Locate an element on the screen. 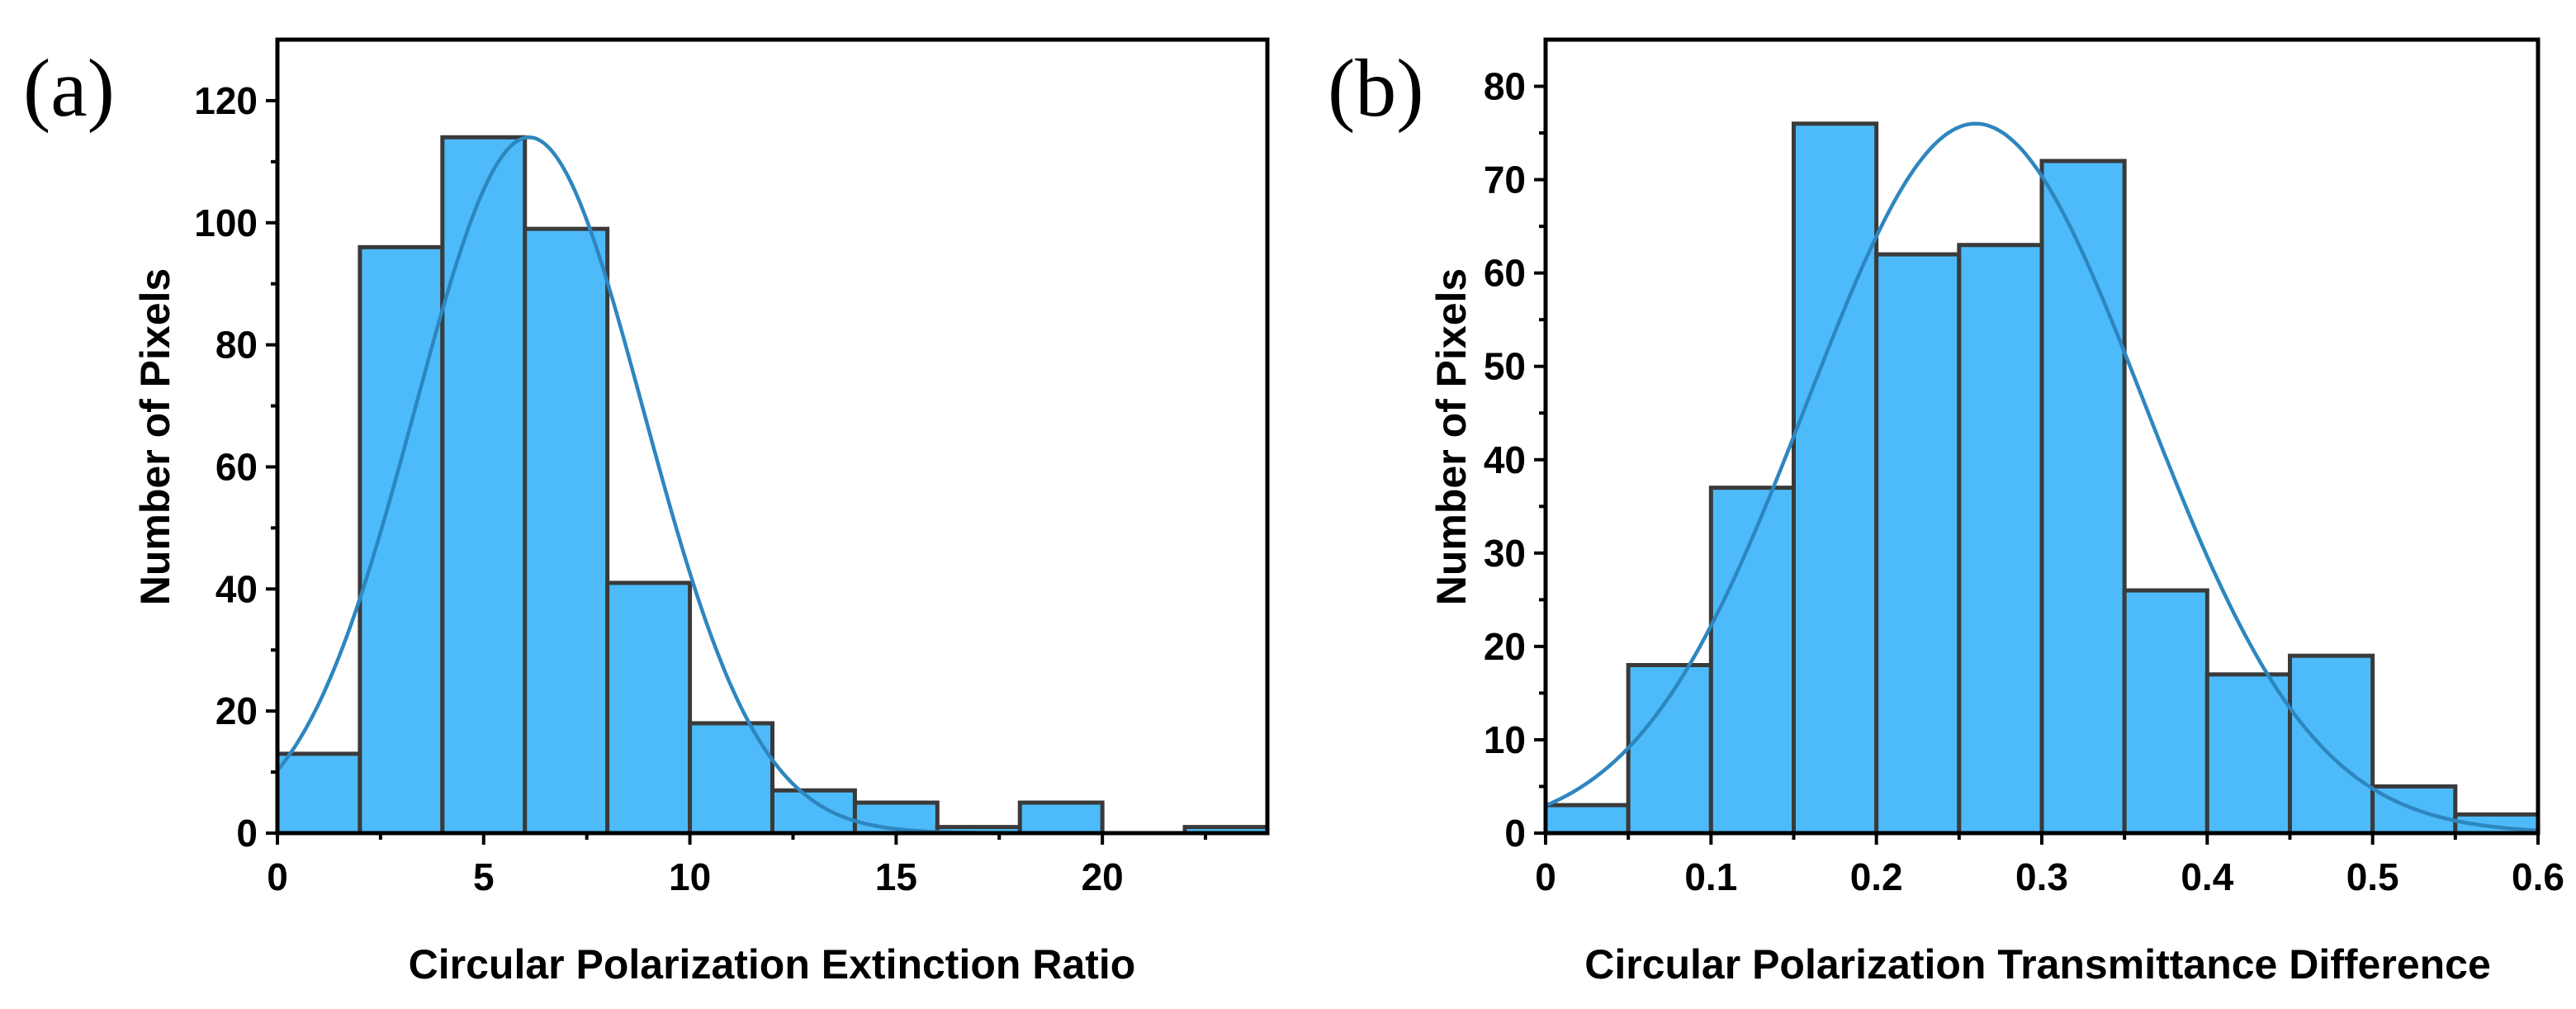  panel-b-y-axis-title: Number of Pixels is located at coordinates (1451, 437).